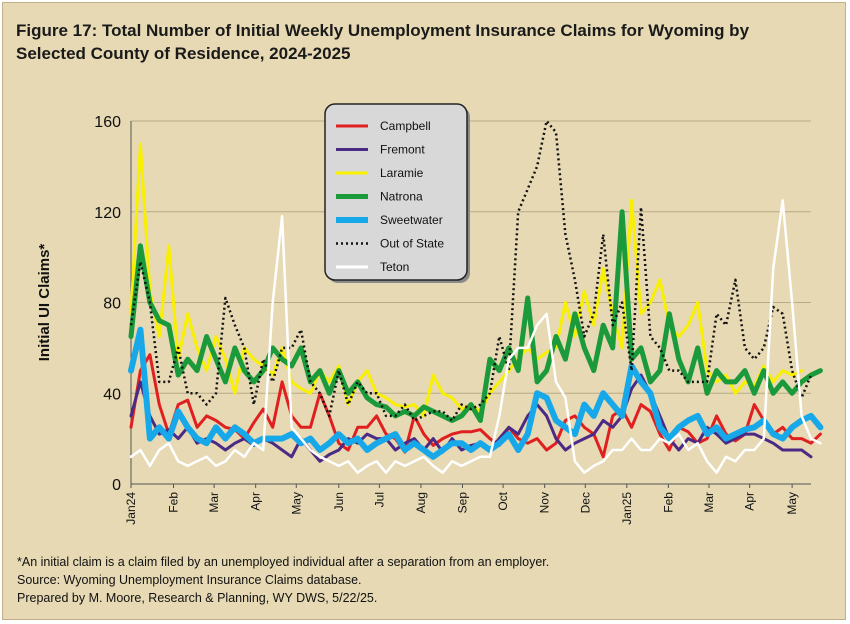  What do you see at coordinates (545, 502) in the screenshot?
I see `x-tick-label: Nov` at bounding box center [545, 502].